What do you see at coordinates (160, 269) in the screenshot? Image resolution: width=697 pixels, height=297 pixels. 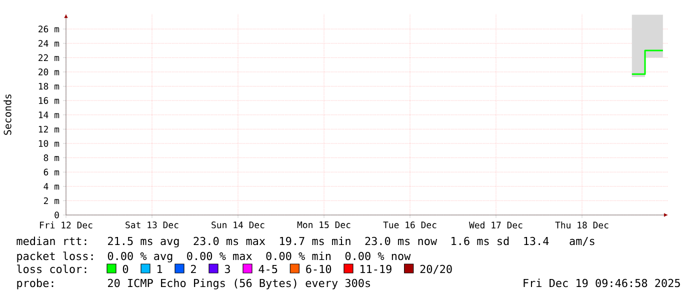 I see `legend-label: 1` at bounding box center [160, 269].